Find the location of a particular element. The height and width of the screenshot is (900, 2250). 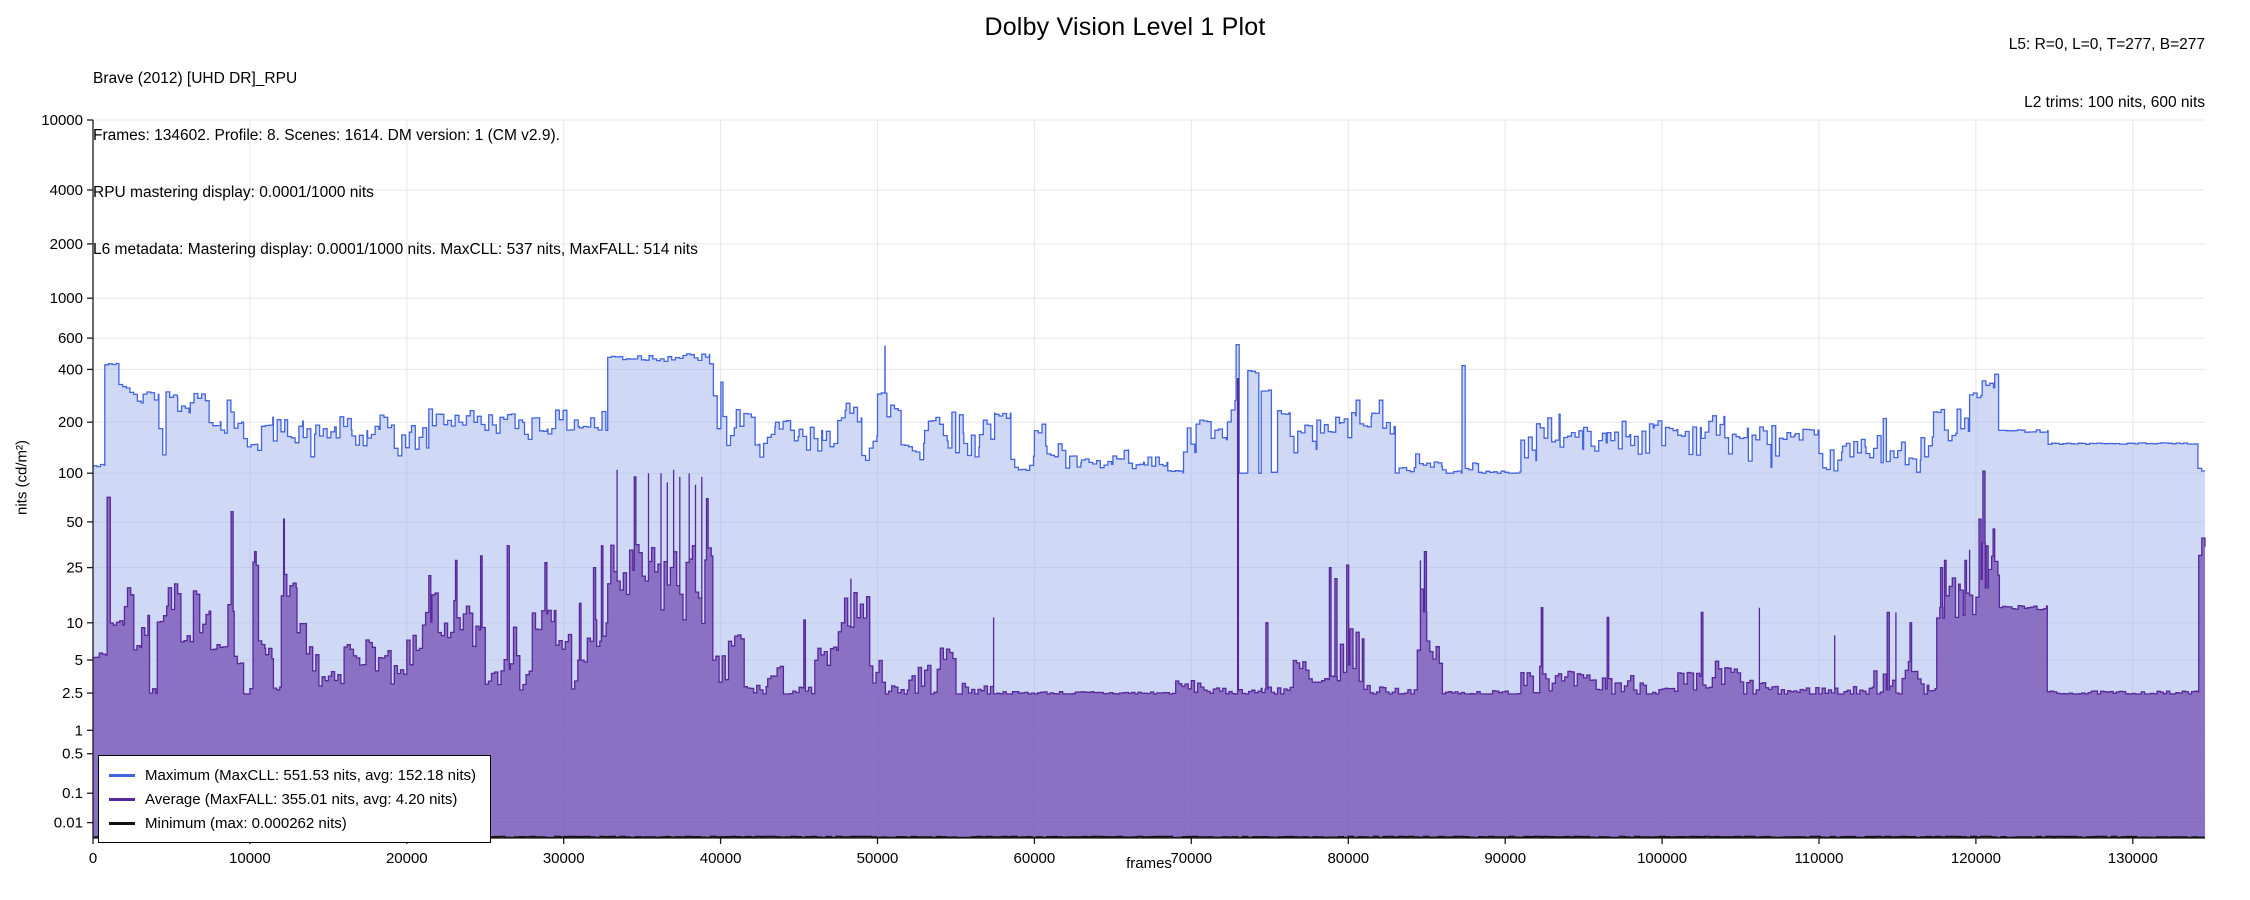

y-tick-label: 10 is located at coordinates (74, 623).